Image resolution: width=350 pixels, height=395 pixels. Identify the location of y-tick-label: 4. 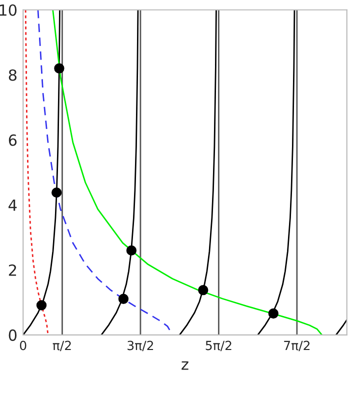
(12, 205).